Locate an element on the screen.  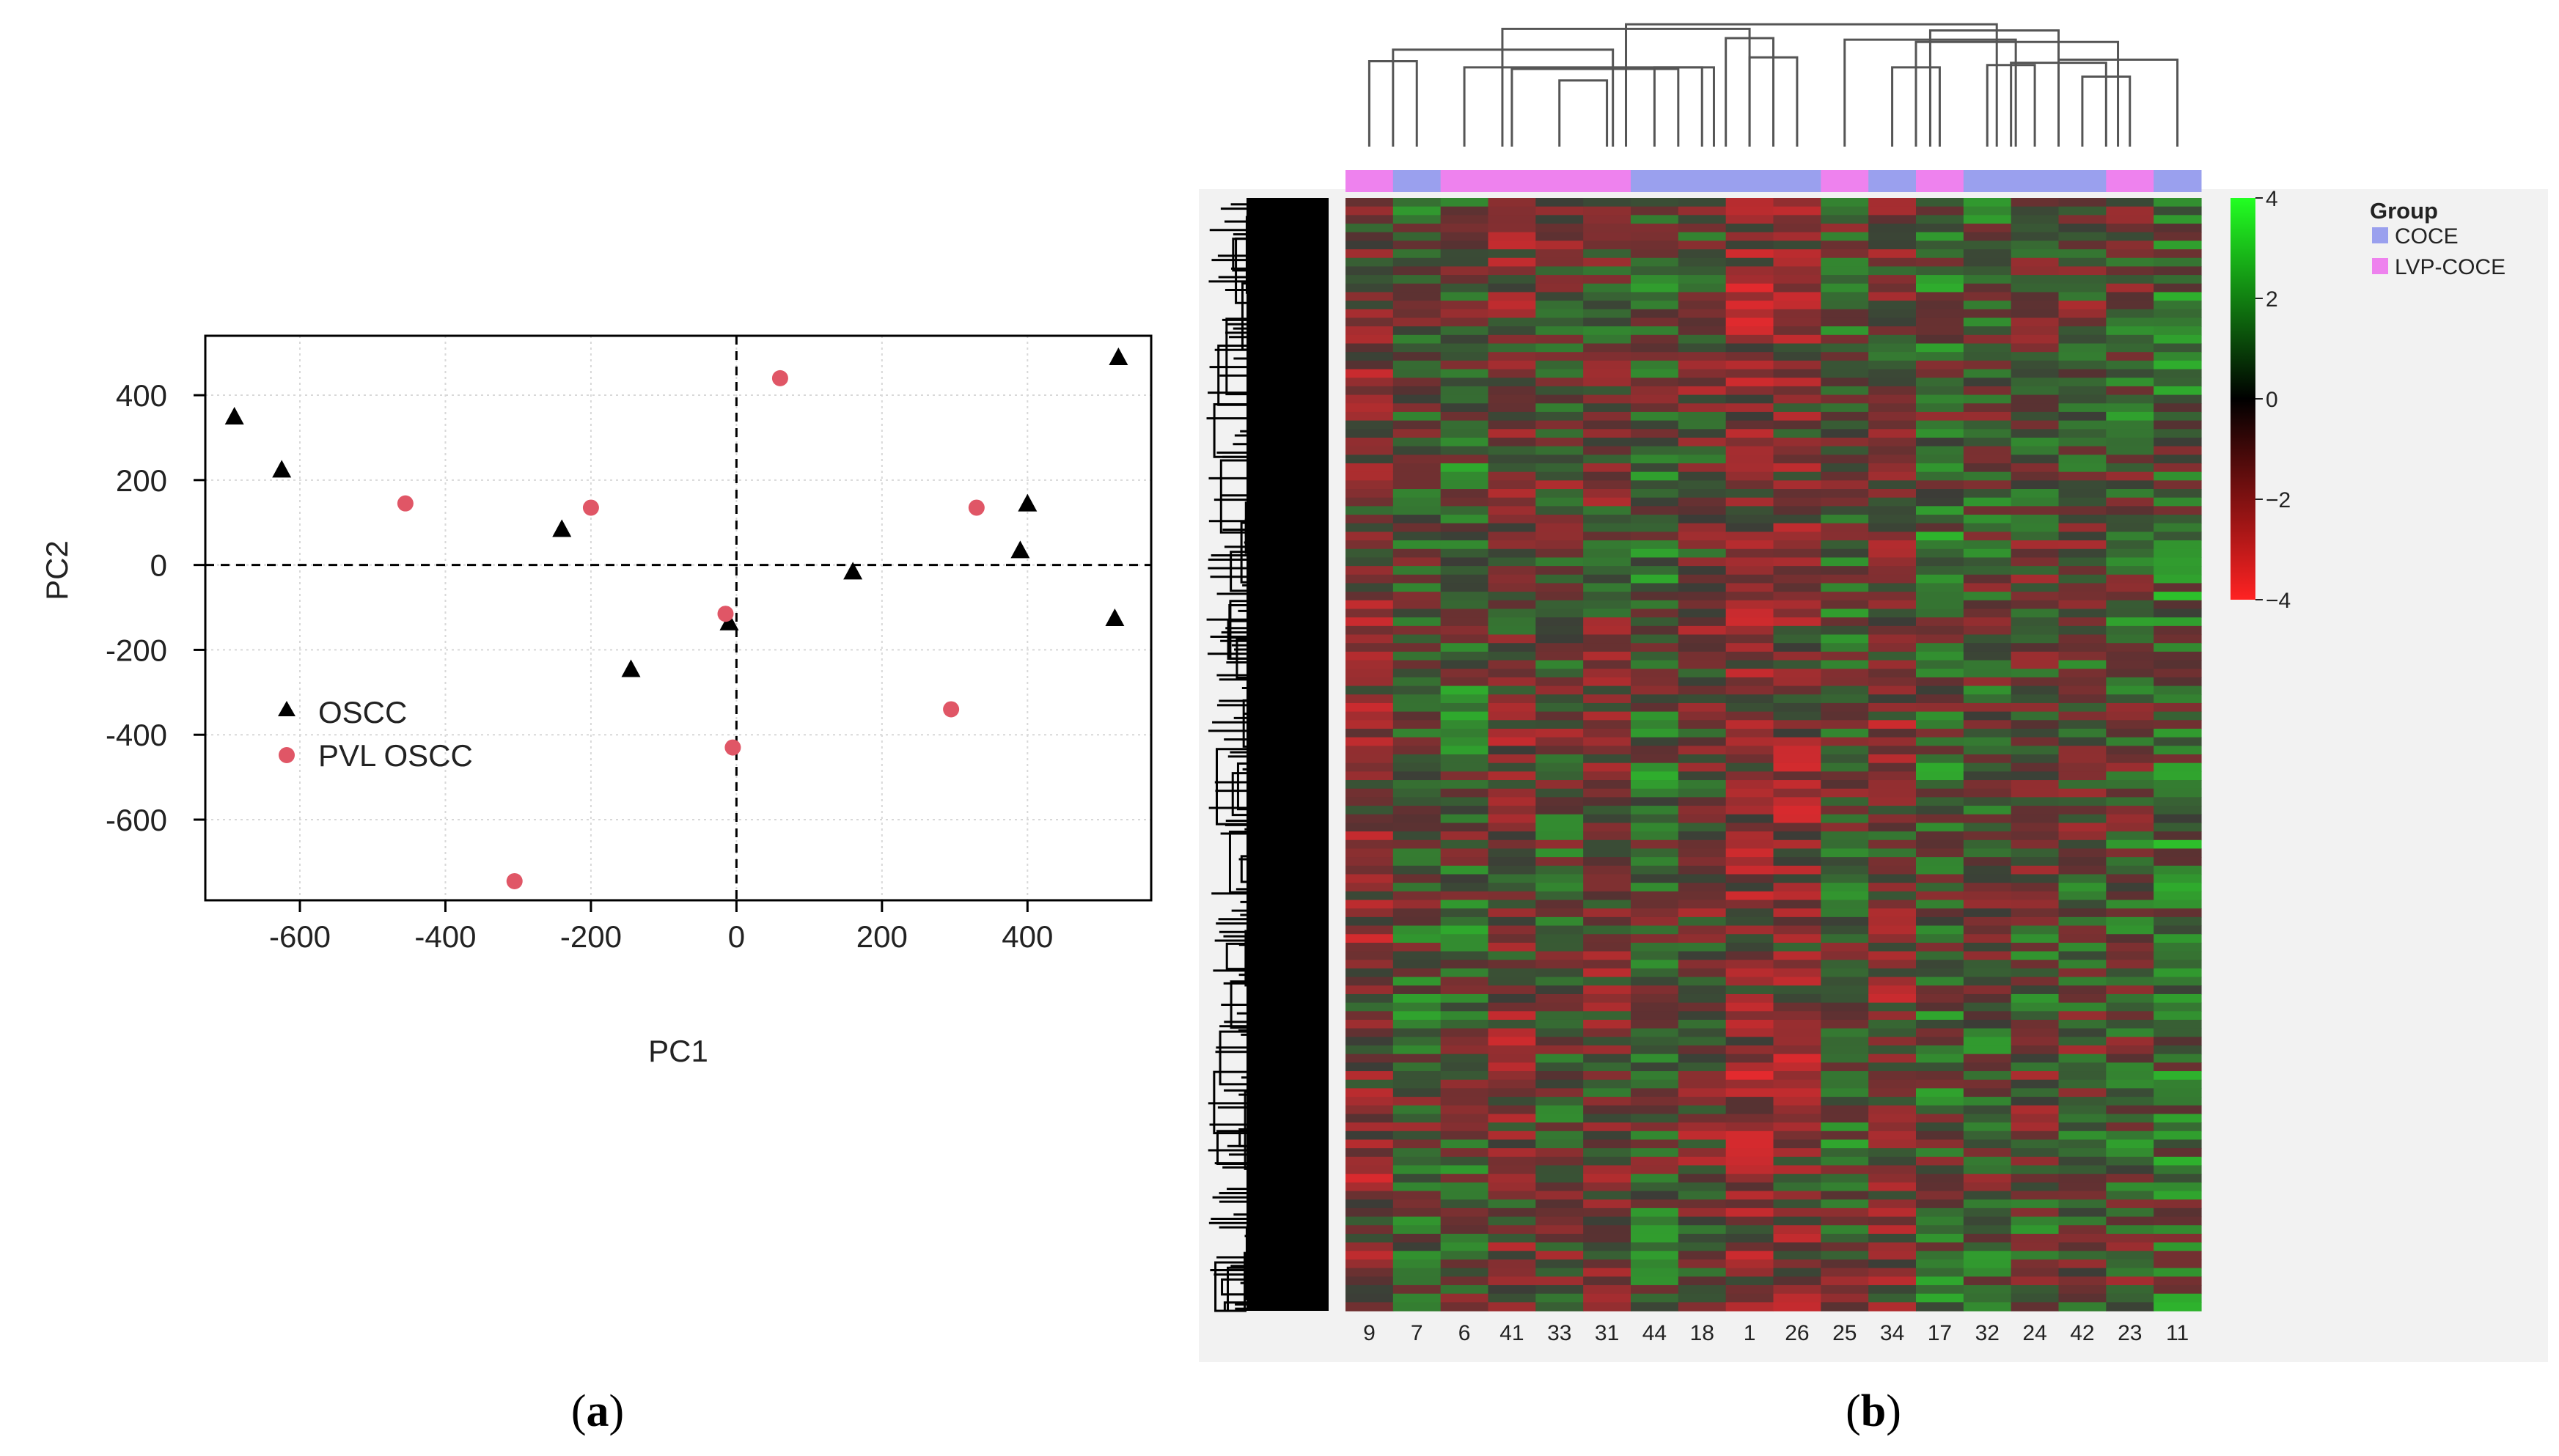
colorbar-tick-label: −4 is located at coordinates (2278, 601).